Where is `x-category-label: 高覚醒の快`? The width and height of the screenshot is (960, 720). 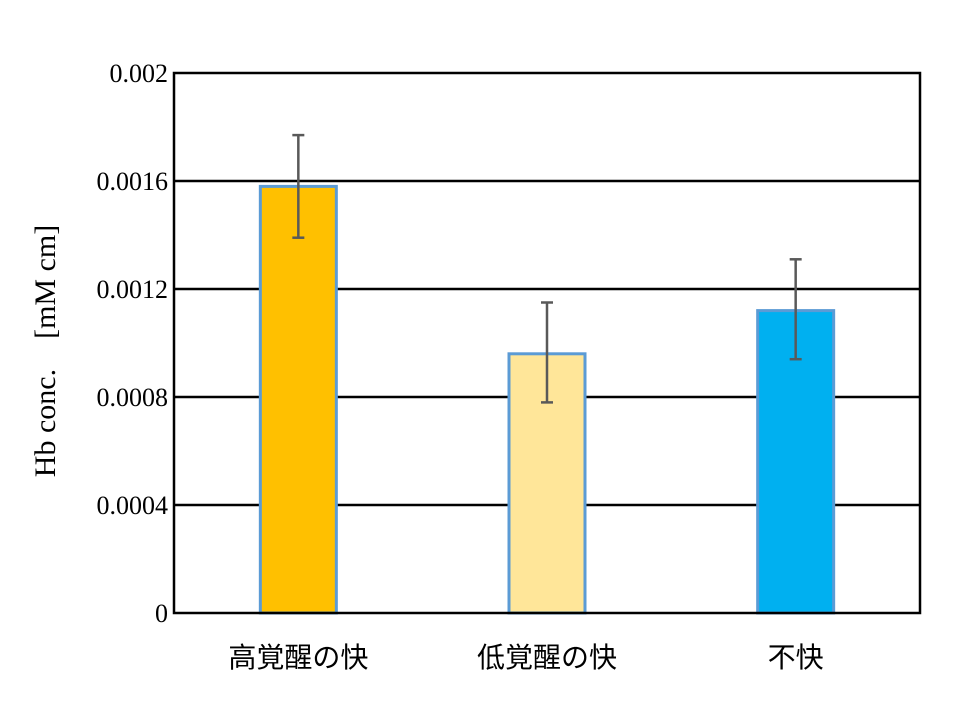
x-category-label: 高覚醒の快 is located at coordinates (298, 657).